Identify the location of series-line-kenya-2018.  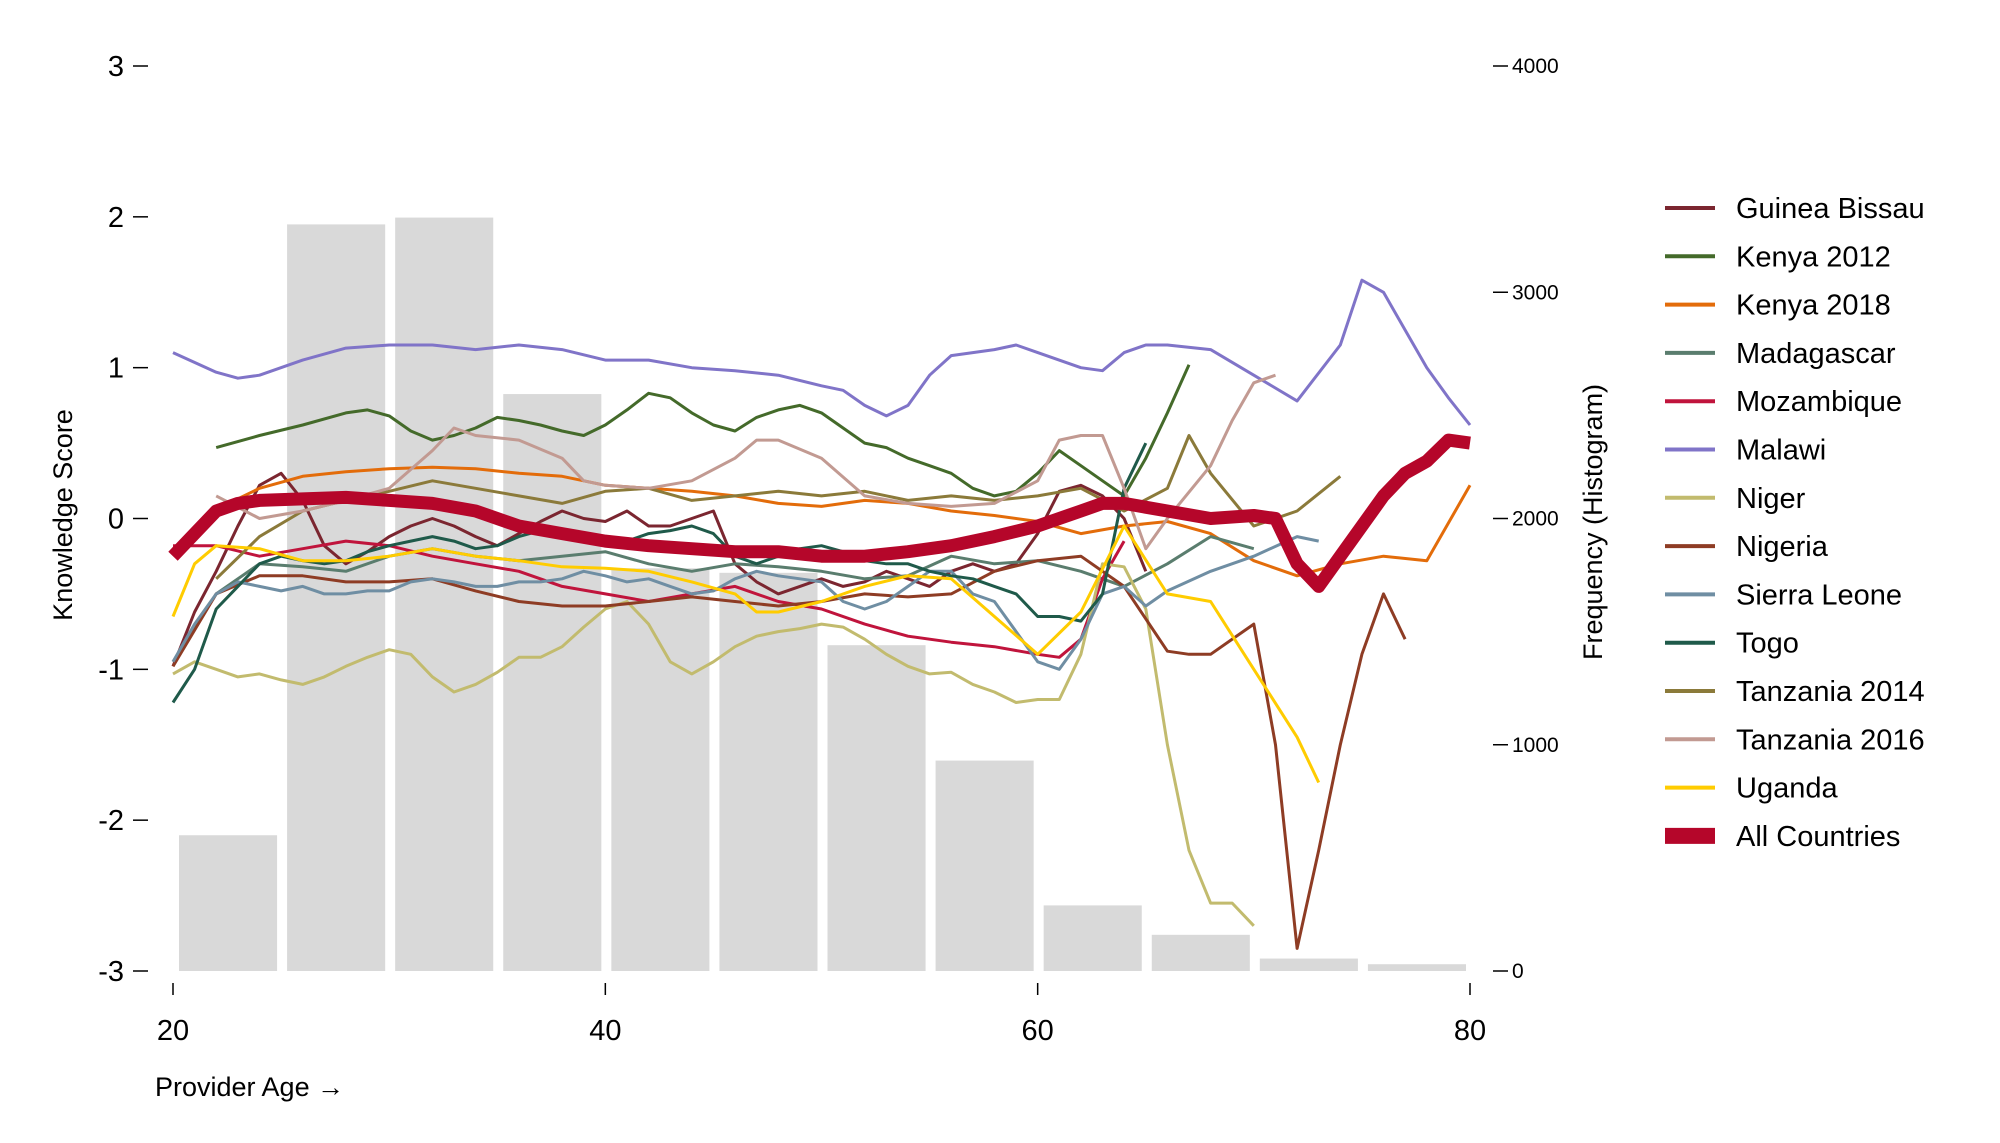
(843, 521).